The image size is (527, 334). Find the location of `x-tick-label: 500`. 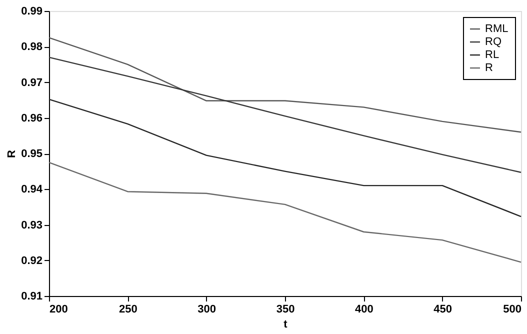

x-tick-label: 500 is located at coordinates (512, 310).